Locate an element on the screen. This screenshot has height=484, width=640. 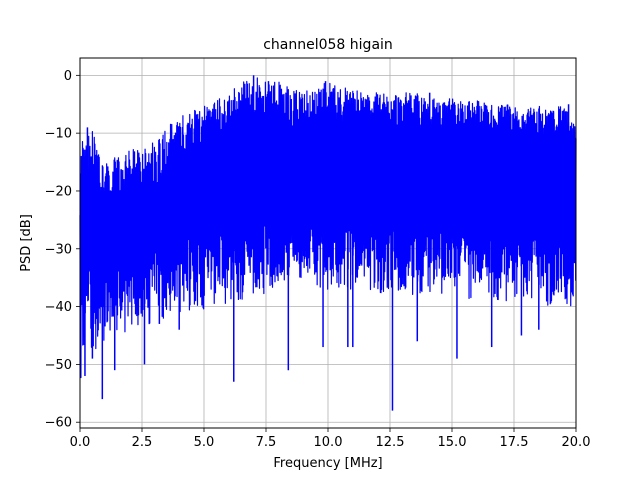
x-tick-label: 10.0 is located at coordinates (328, 442).